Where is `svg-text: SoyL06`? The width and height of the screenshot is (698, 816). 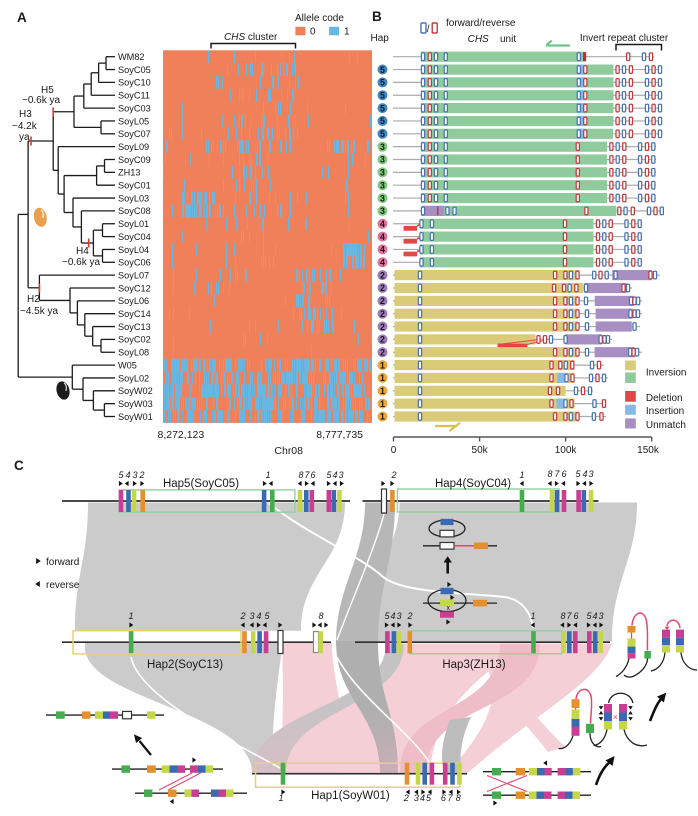 svg-text: SoyL06 is located at coordinates (133, 301).